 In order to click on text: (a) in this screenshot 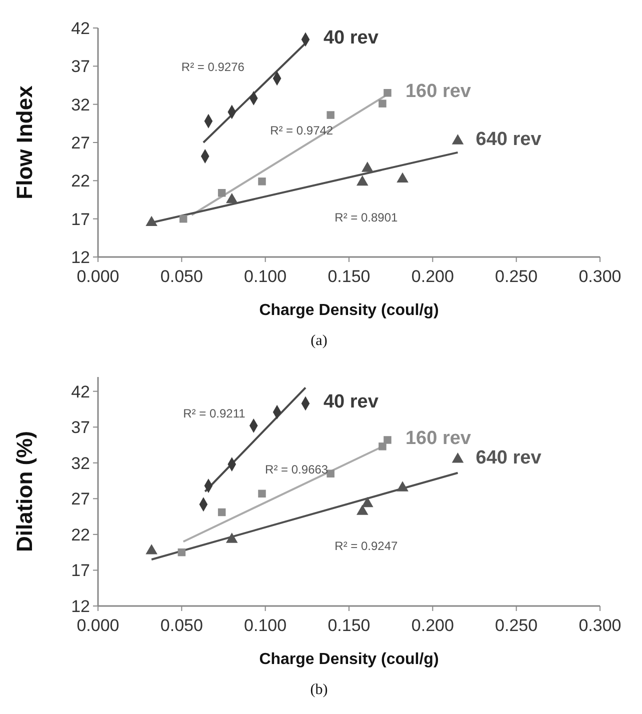, I will do `click(319, 341)`.